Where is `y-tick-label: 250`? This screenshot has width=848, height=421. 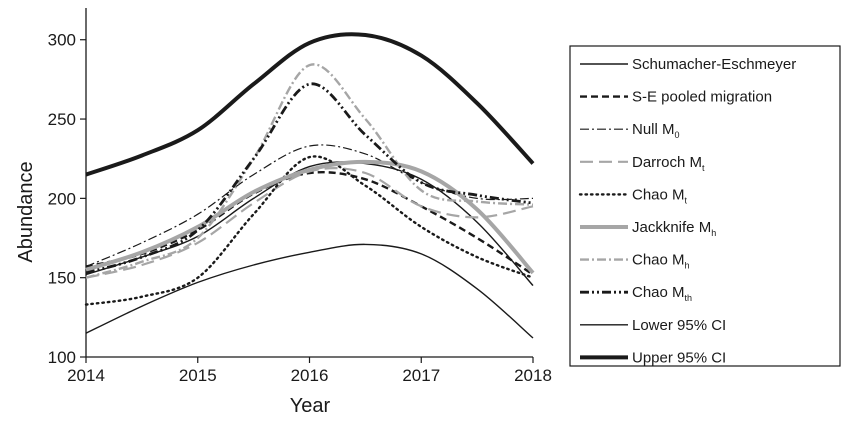 y-tick-label: 250 is located at coordinates (62, 119).